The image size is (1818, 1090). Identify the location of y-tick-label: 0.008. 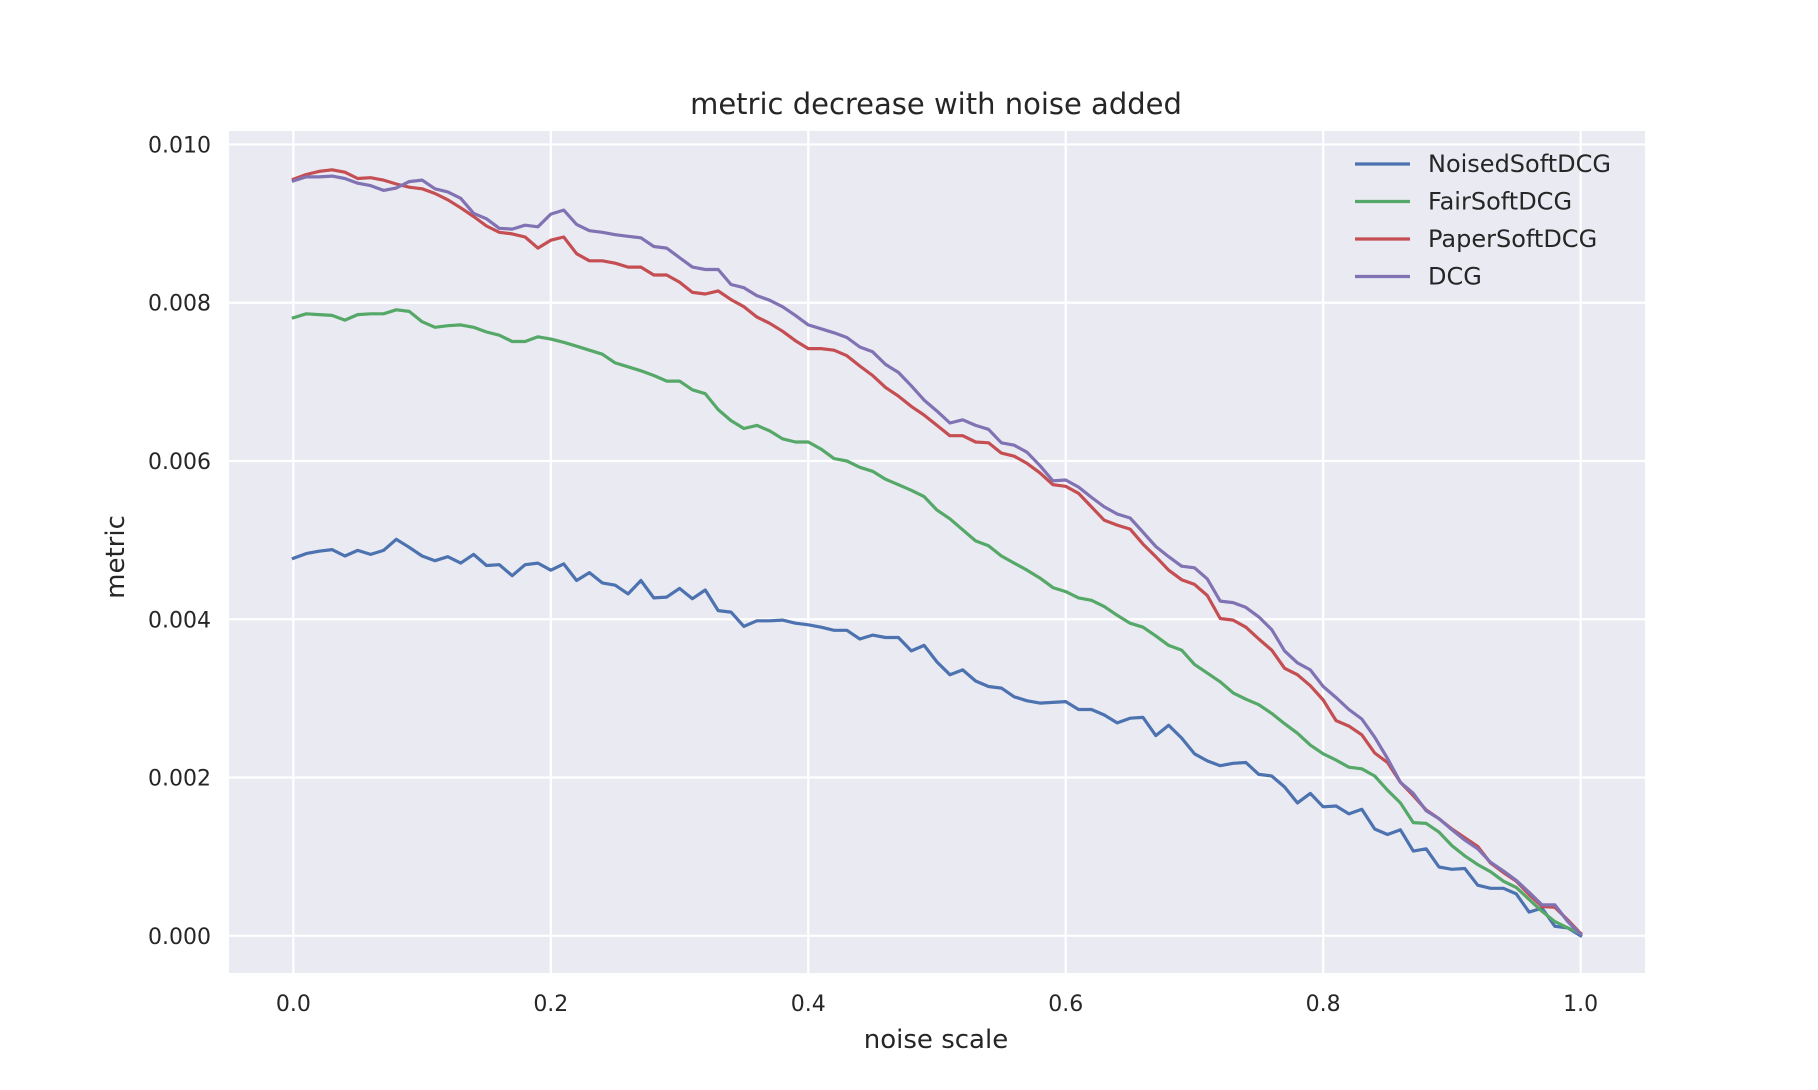
(179, 304).